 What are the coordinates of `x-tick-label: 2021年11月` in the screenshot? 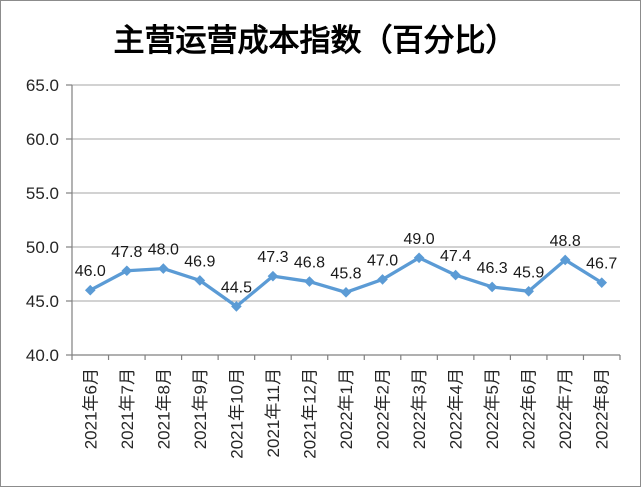 It's located at (273, 412).